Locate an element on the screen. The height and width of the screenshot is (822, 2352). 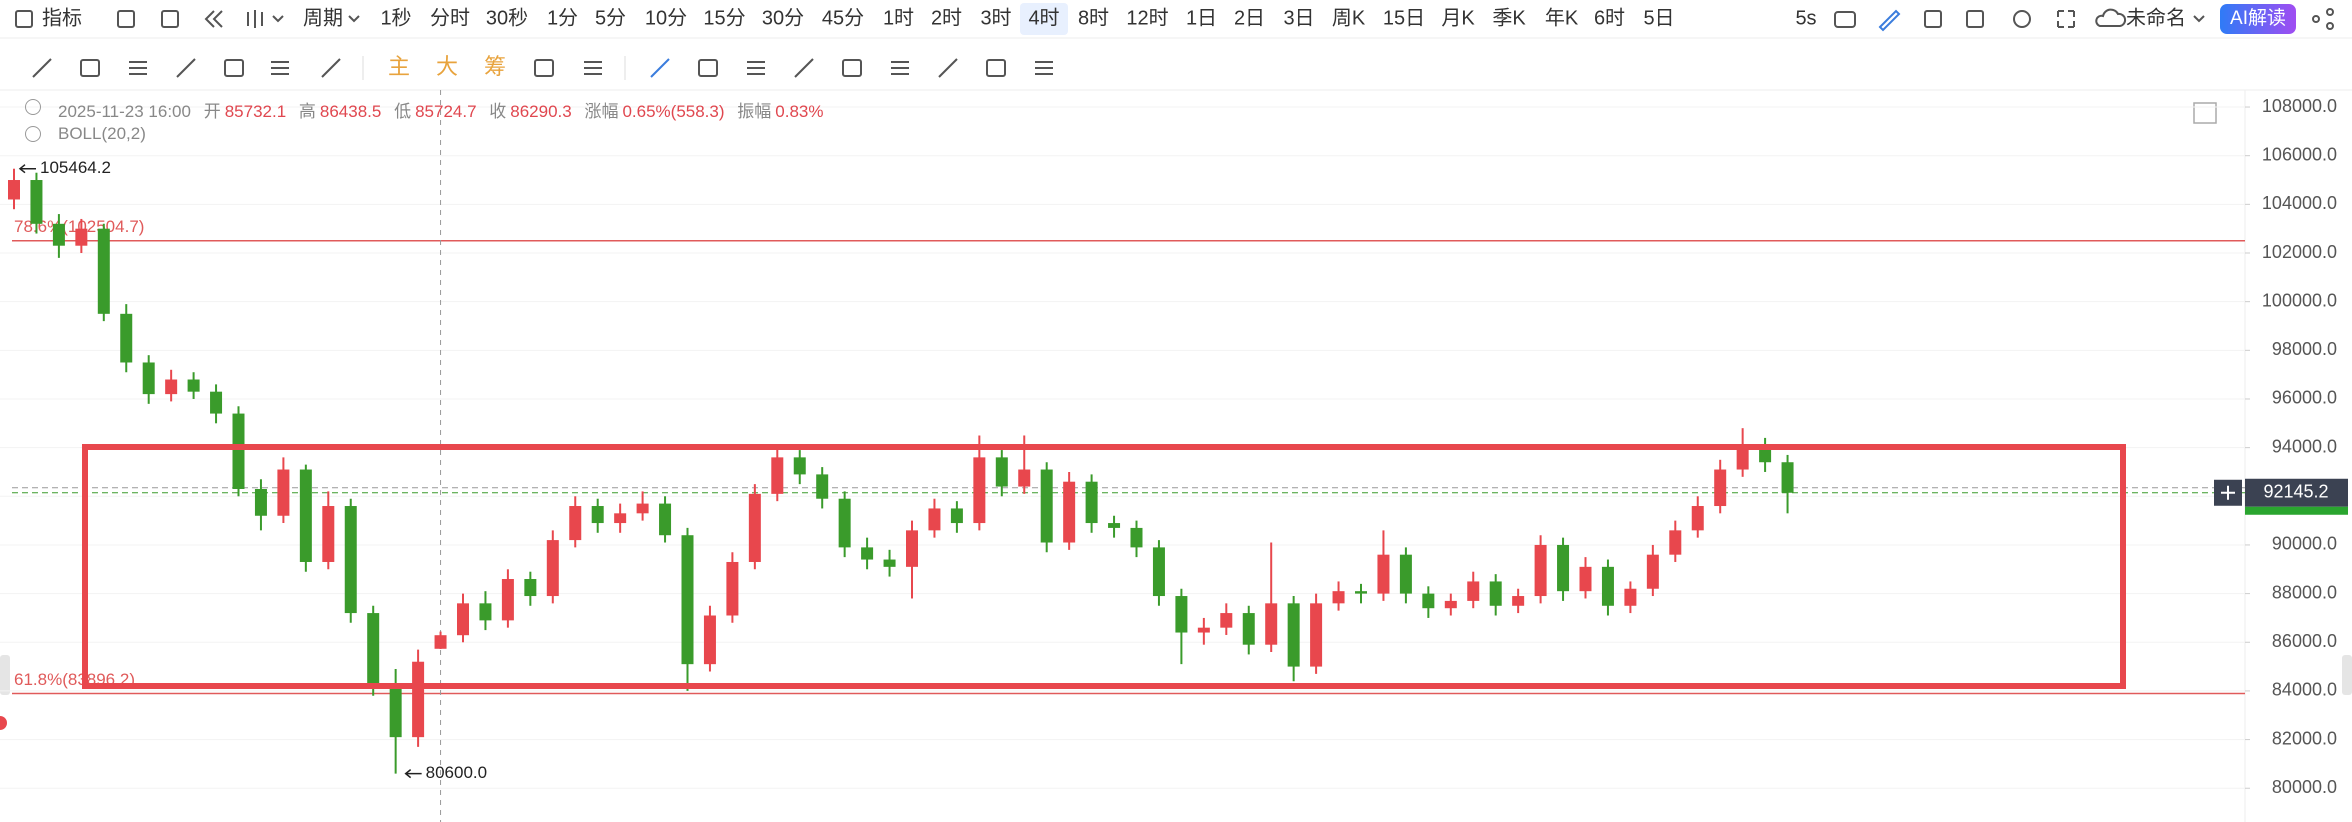
cloud-icon is located at coordinates (2111, 17).